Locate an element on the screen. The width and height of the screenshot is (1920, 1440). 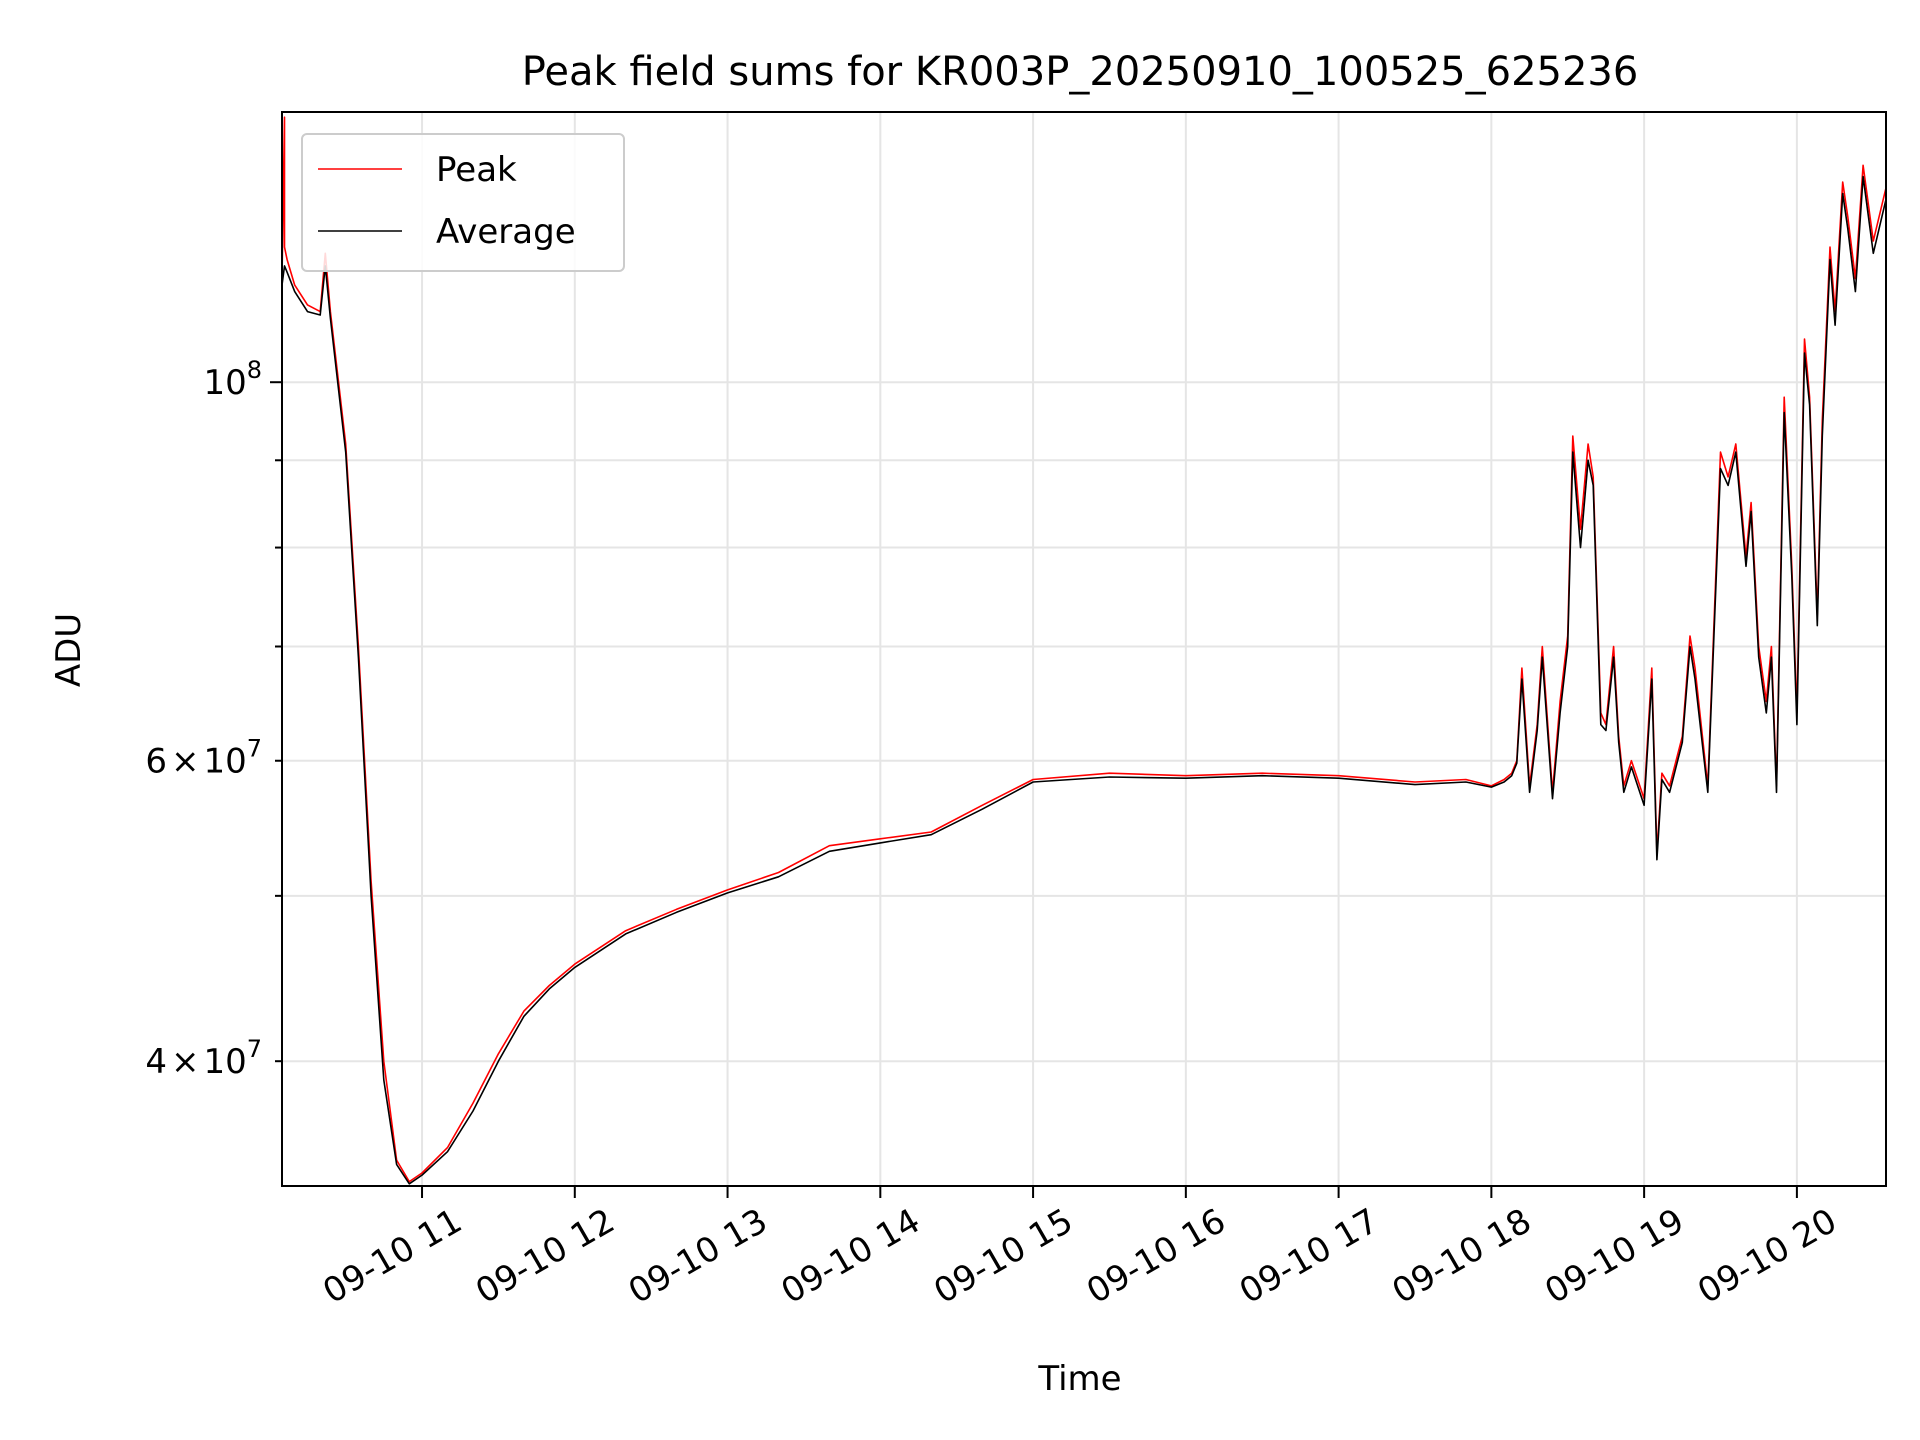
y-tick-label: 6 × 10⁷ is located at coordinates (203, 758).